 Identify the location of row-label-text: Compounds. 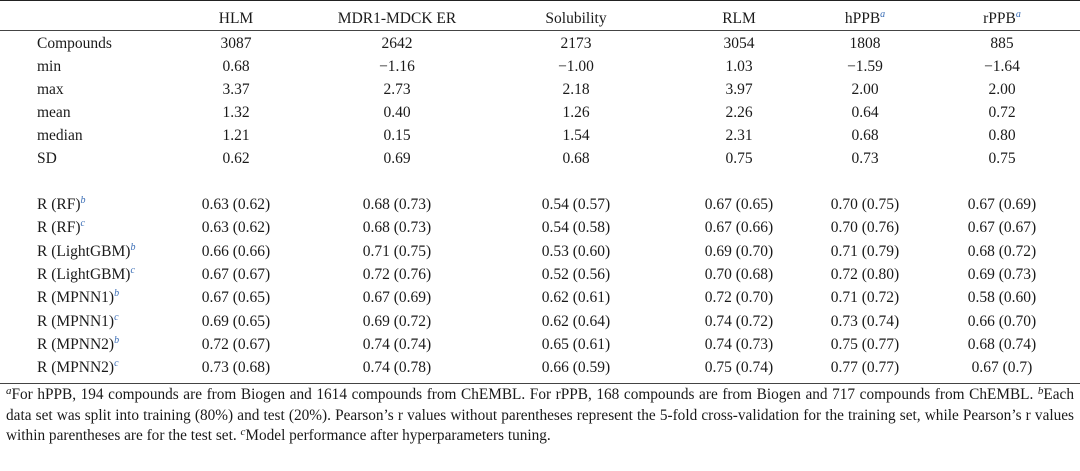
(74, 43).